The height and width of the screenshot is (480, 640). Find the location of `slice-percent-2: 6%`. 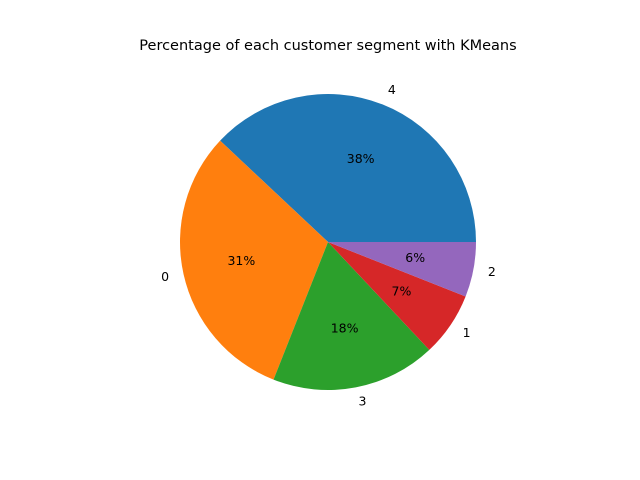

slice-percent-2: 6% is located at coordinates (415, 257).